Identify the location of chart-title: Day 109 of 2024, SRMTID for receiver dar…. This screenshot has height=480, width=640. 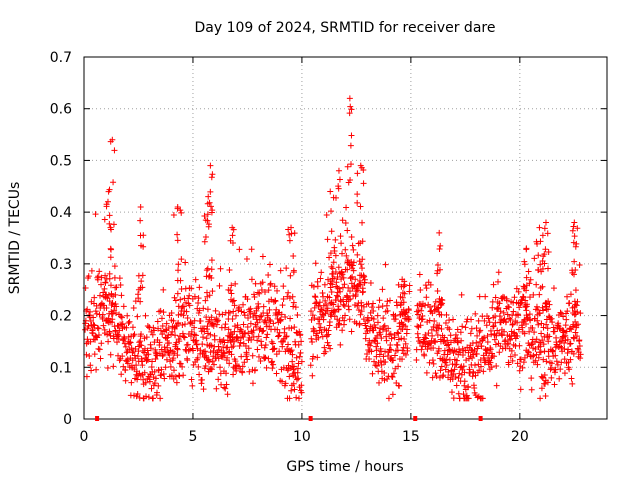
(345, 28).